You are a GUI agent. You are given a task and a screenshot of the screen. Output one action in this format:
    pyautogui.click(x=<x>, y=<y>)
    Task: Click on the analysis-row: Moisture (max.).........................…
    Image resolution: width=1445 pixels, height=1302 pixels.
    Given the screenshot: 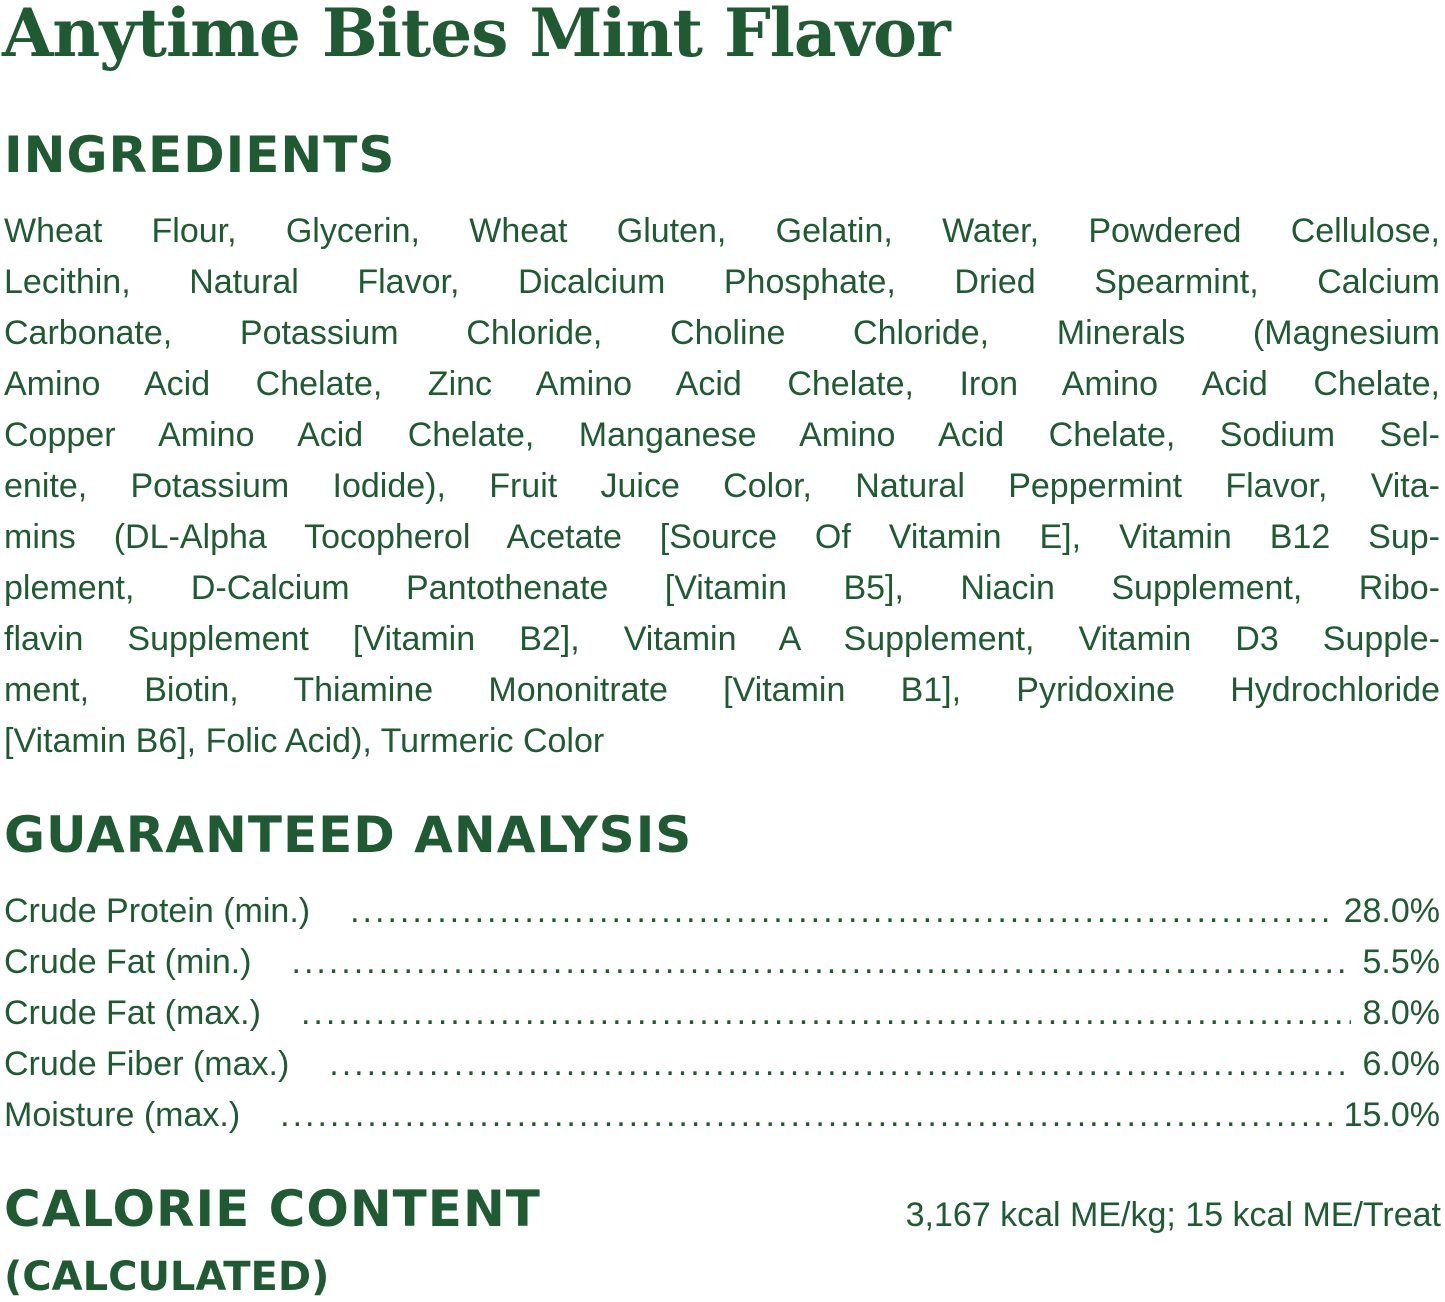 What is the action you would take?
    pyautogui.click(x=722, y=1115)
    